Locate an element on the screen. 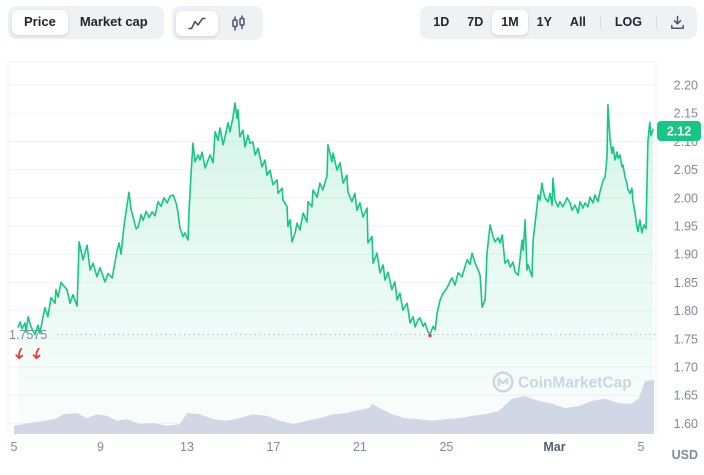  y-tick-label: 1.80 is located at coordinates (686, 311).